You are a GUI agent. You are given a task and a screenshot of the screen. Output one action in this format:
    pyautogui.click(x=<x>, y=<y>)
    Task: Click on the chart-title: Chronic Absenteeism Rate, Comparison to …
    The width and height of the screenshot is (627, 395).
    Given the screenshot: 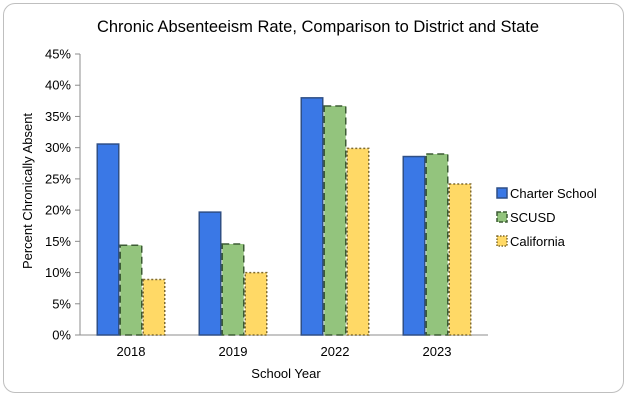 What is the action you would take?
    pyautogui.click(x=318, y=27)
    